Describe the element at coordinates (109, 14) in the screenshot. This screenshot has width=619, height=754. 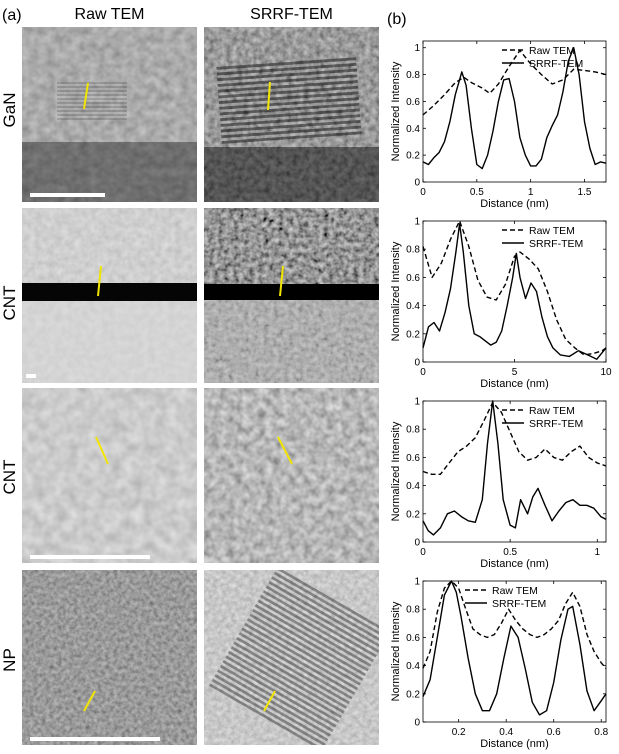
I see `column-header-raw-tem: Raw TEM` at that location.